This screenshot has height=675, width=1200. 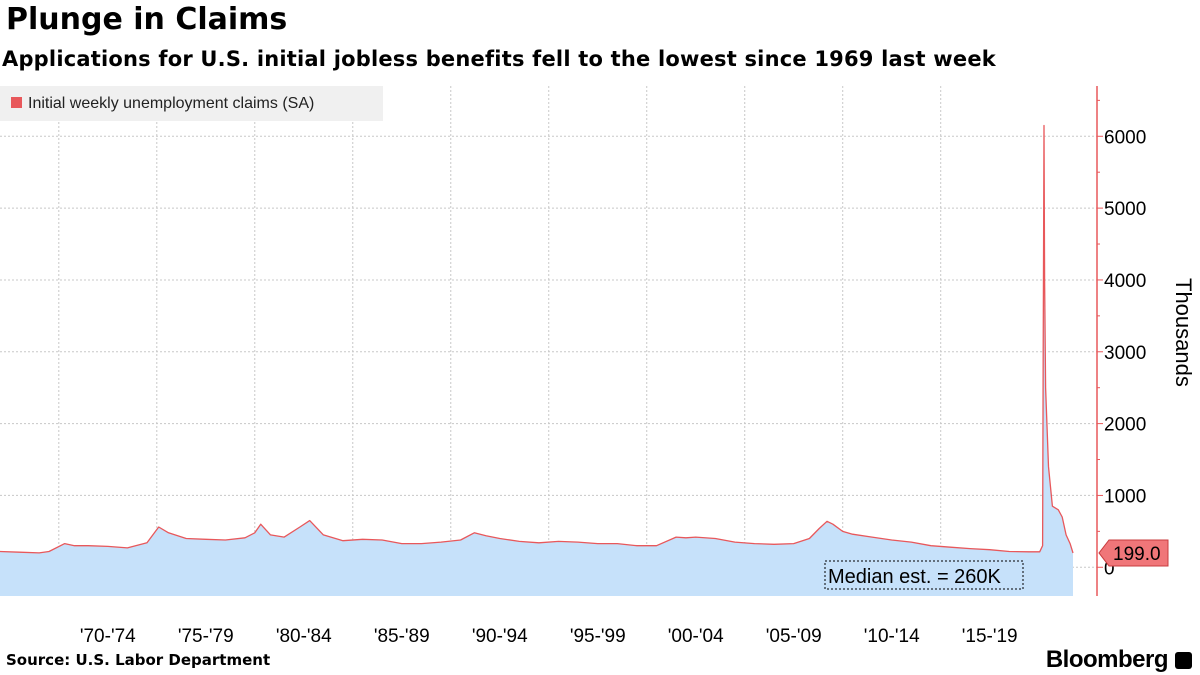 I want to click on last-value-tag: 199.0, so click(x=1133, y=553).